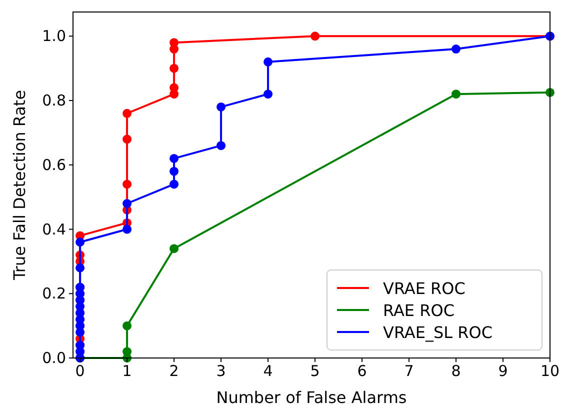 This screenshot has width=564, height=413. What do you see at coordinates (54, 229) in the screenshot?
I see `y-tick-label: 0.4` at bounding box center [54, 229].